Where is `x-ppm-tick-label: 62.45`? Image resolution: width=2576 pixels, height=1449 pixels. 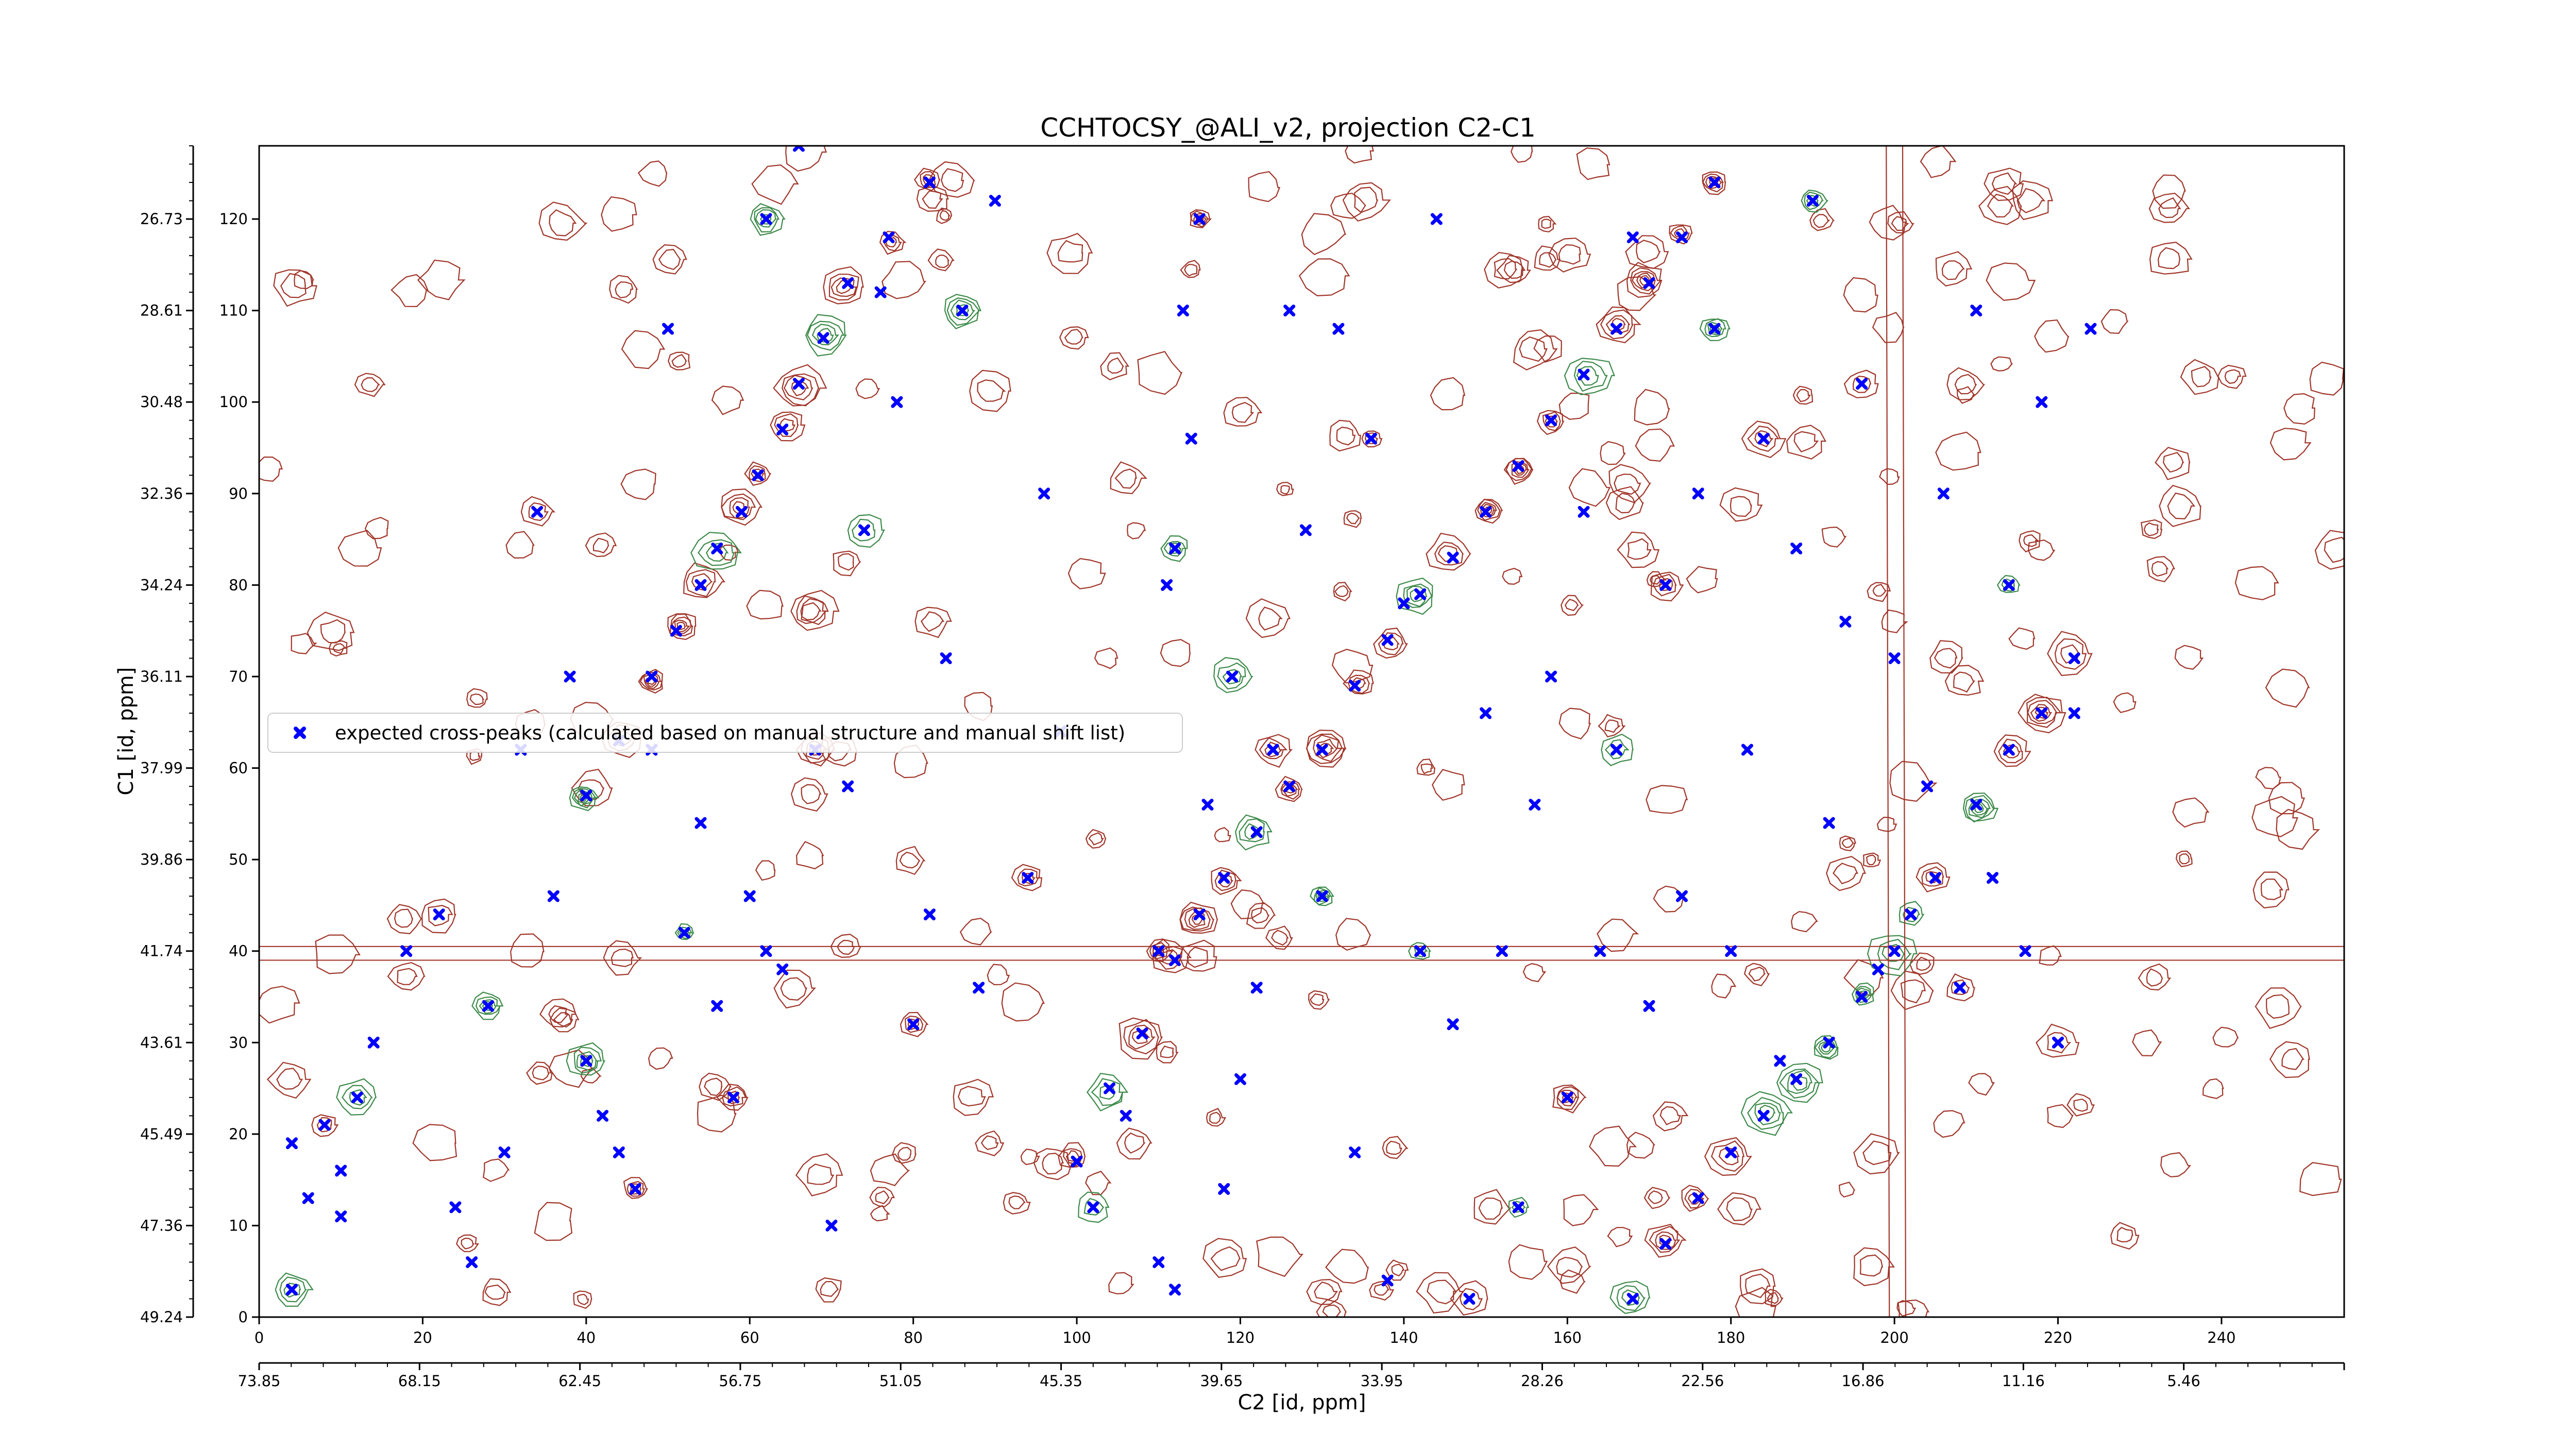
x-ppm-tick-label: 62.45 is located at coordinates (579, 1381).